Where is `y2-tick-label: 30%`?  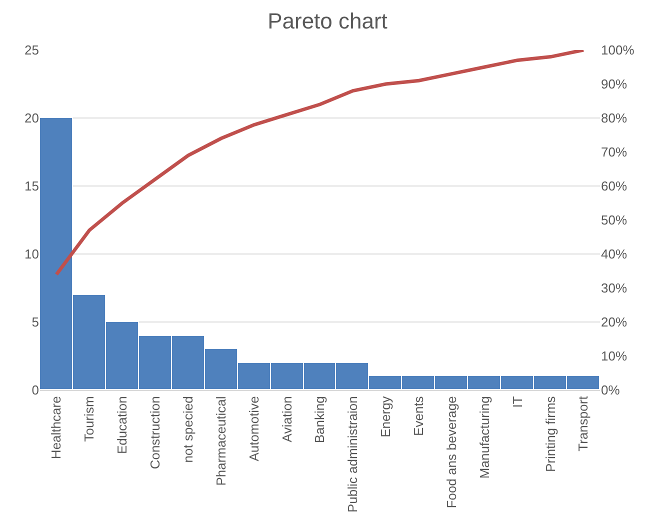
y2-tick-label: 30% is located at coordinates (614, 288).